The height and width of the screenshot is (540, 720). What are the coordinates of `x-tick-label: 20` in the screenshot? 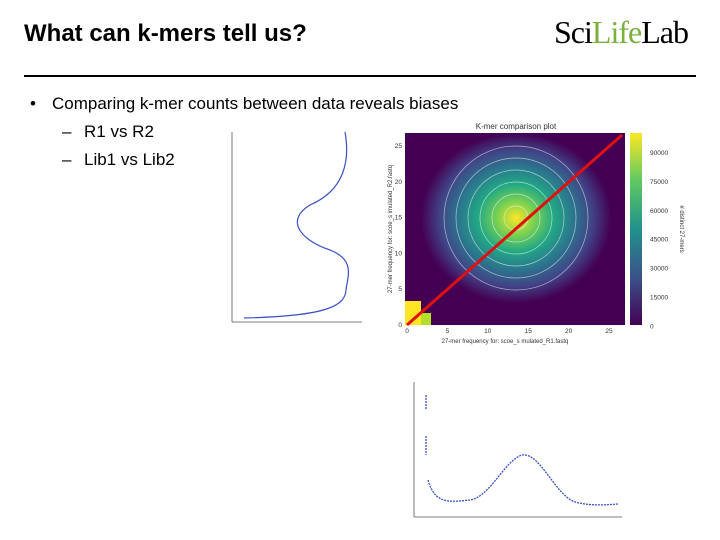 It's located at (569, 331).